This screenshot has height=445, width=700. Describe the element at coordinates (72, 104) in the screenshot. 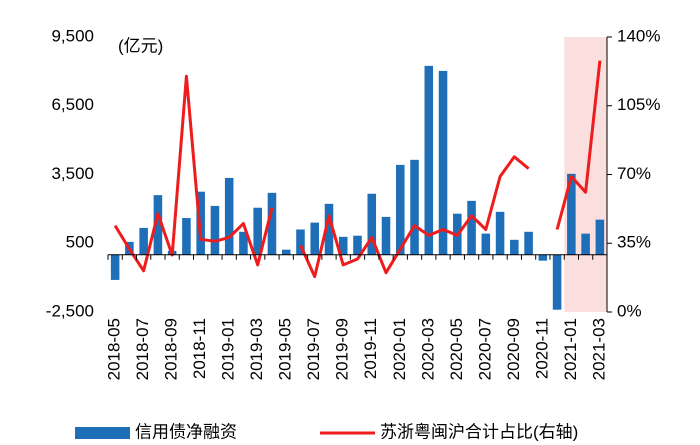

I see `y-tick-label: 6,500` at that location.